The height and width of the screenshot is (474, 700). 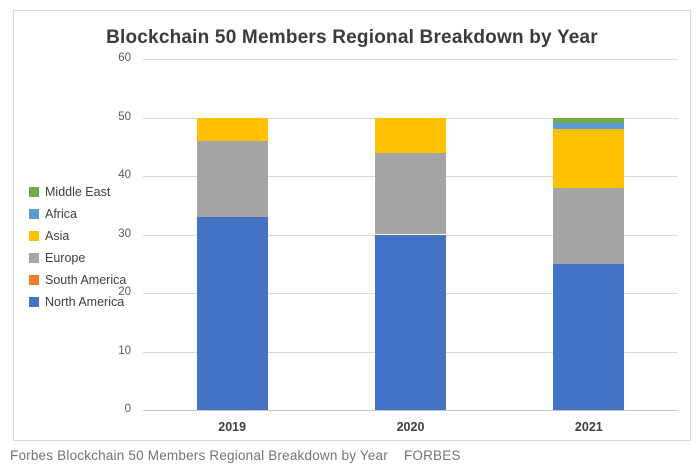 What do you see at coordinates (589, 336) in the screenshot?
I see `bar-segment-north-america-2021` at bounding box center [589, 336].